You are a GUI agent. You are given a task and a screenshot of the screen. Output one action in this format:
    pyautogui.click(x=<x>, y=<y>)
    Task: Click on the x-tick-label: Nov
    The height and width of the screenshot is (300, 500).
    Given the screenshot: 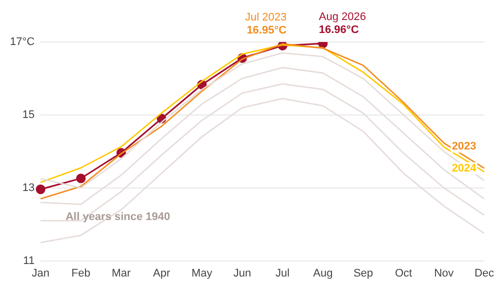 What is the action you would take?
    pyautogui.click(x=444, y=273)
    